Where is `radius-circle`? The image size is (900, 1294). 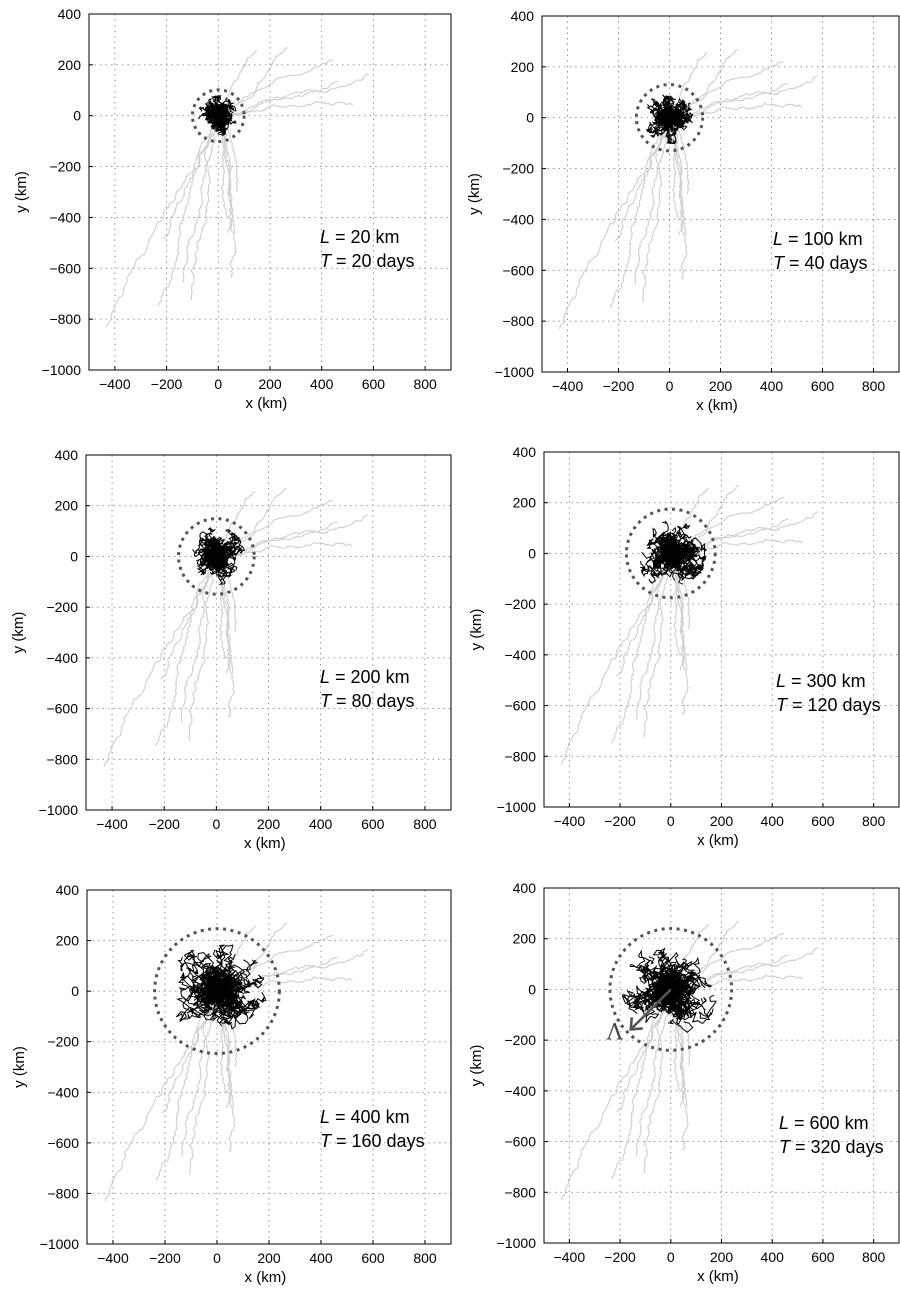
radius-circle is located at coordinates (670, 553).